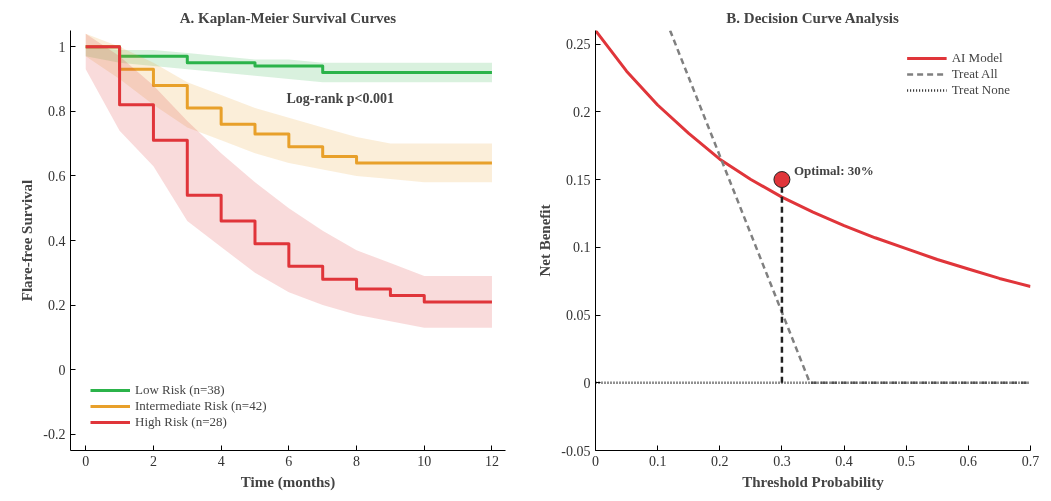 The height and width of the screenshot is (501, 1051). Describe the element at coordinates (54, 435) in the screenshot. I see `y-tick-label: -0.2` at that location.